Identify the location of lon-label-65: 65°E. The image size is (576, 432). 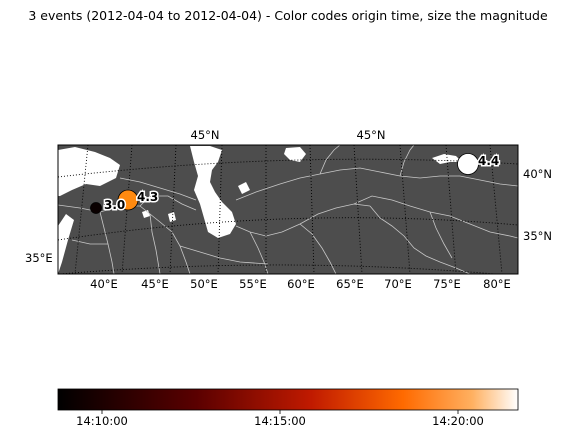
(350, 284).